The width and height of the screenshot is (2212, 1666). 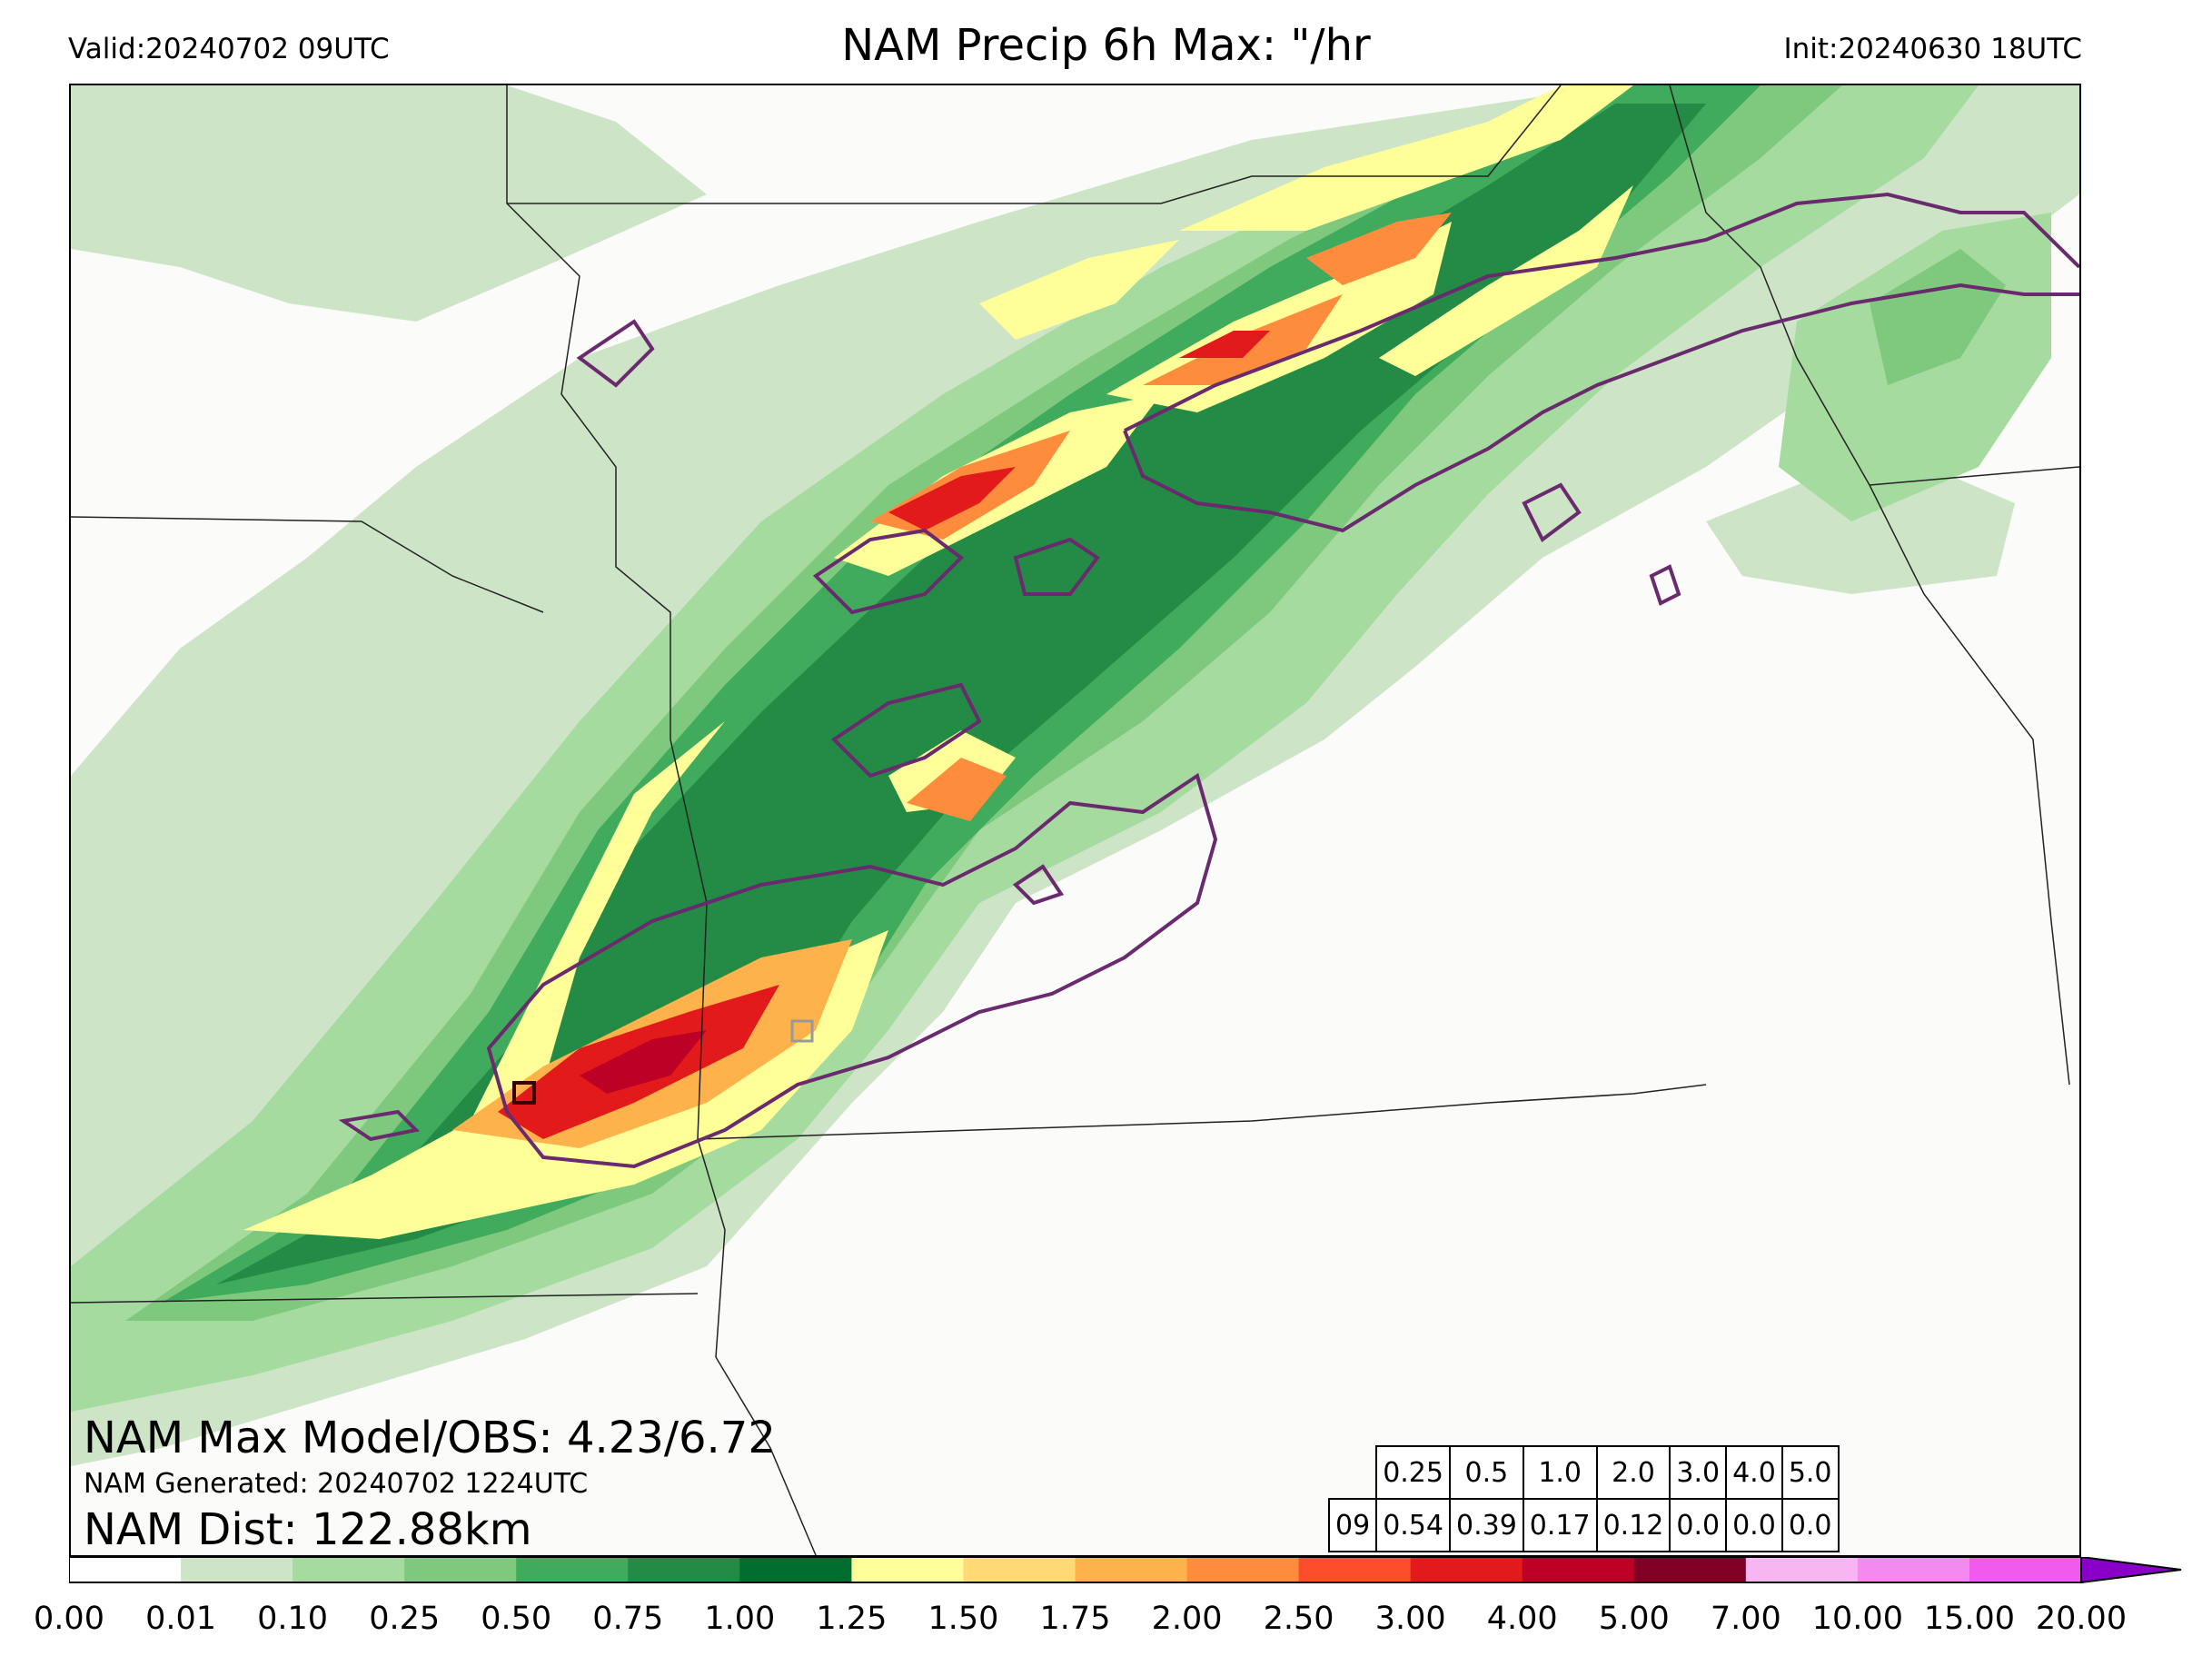 What do you see at coordinates (852, 1619) in the screenshot?
I see `colorbar-tick-label: 1.25` at bounding box center [852, 1619].